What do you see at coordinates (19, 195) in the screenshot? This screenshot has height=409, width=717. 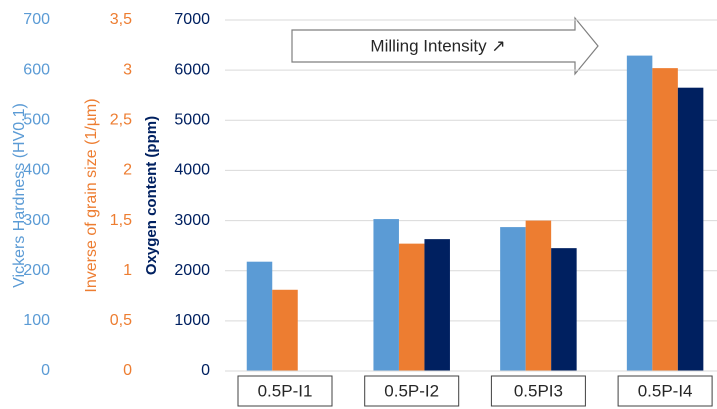 I see `axis-label: Vickers Hardness (HV0.1)` at bounding box center [19, 195].